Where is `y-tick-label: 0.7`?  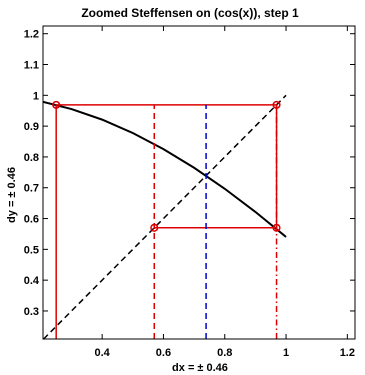 y-tick-label: 0.7 is located at coordinates (31, 189).